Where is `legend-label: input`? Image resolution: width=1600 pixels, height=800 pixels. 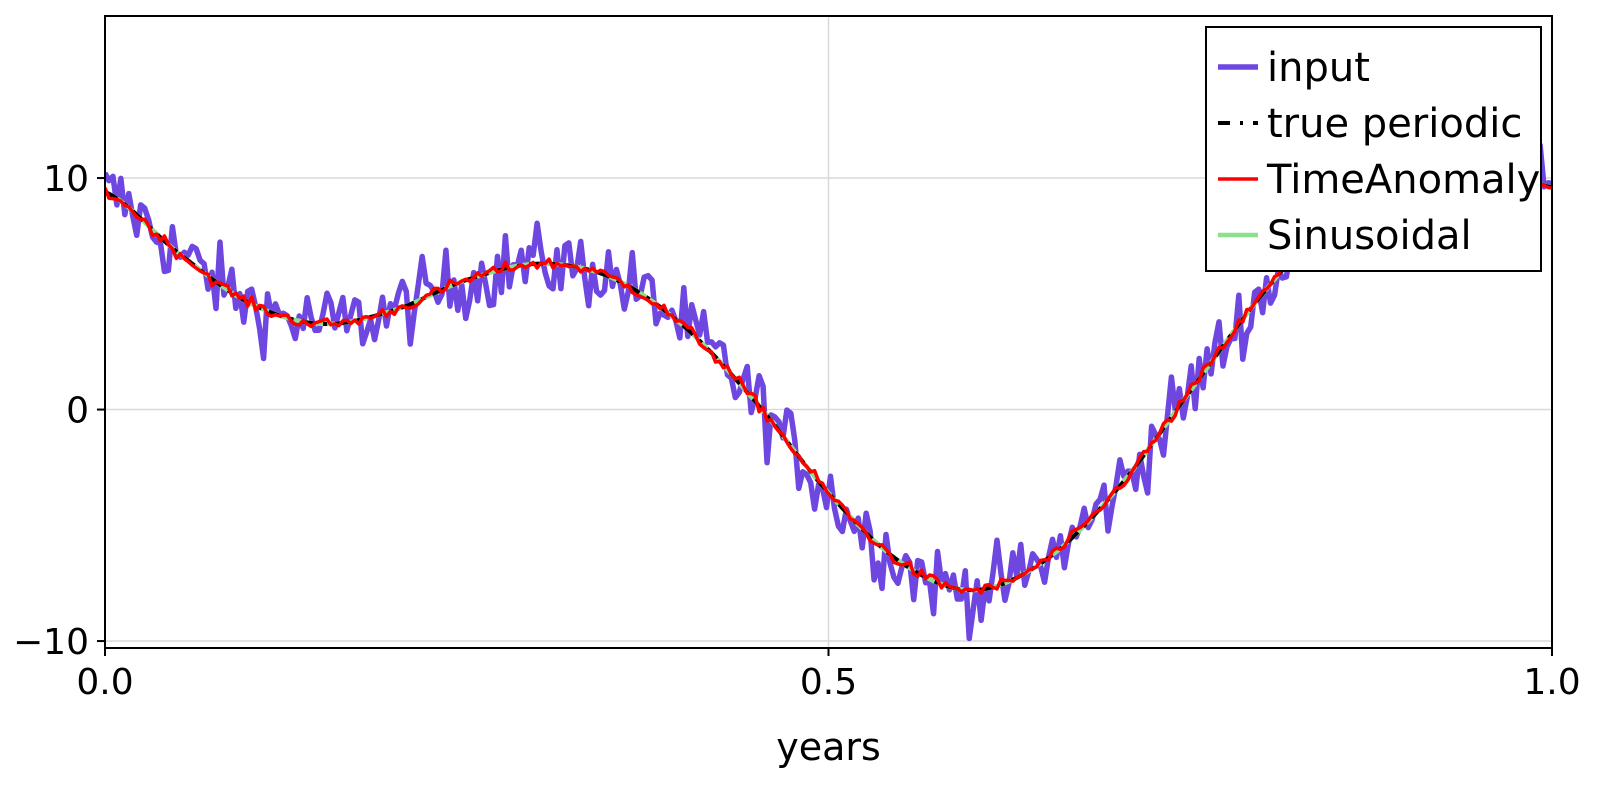 legend-label: input is located at coordinates (1318, 68).